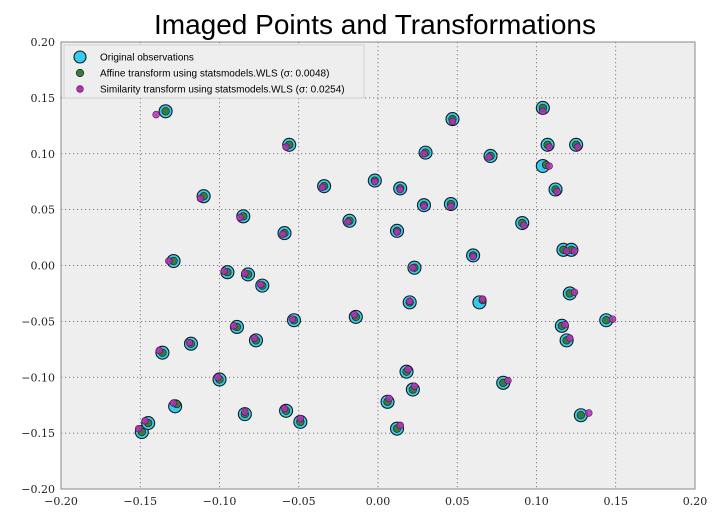 The height and width of the screenshot is (525, 722). What do you see at coordinates (80, 89) in the screenshot?
I see `legend-marker-similarity-point` at bounding box center [80, 89].